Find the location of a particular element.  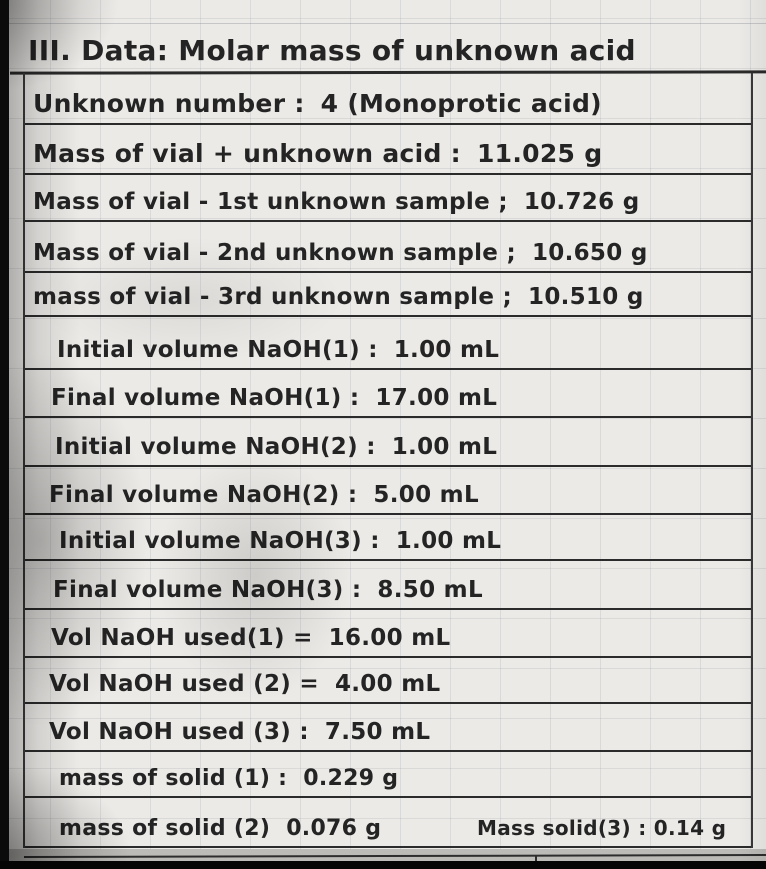

table-row: Final volume NaOH(1) : 17.00 mL is located at coordinates (388, 394).